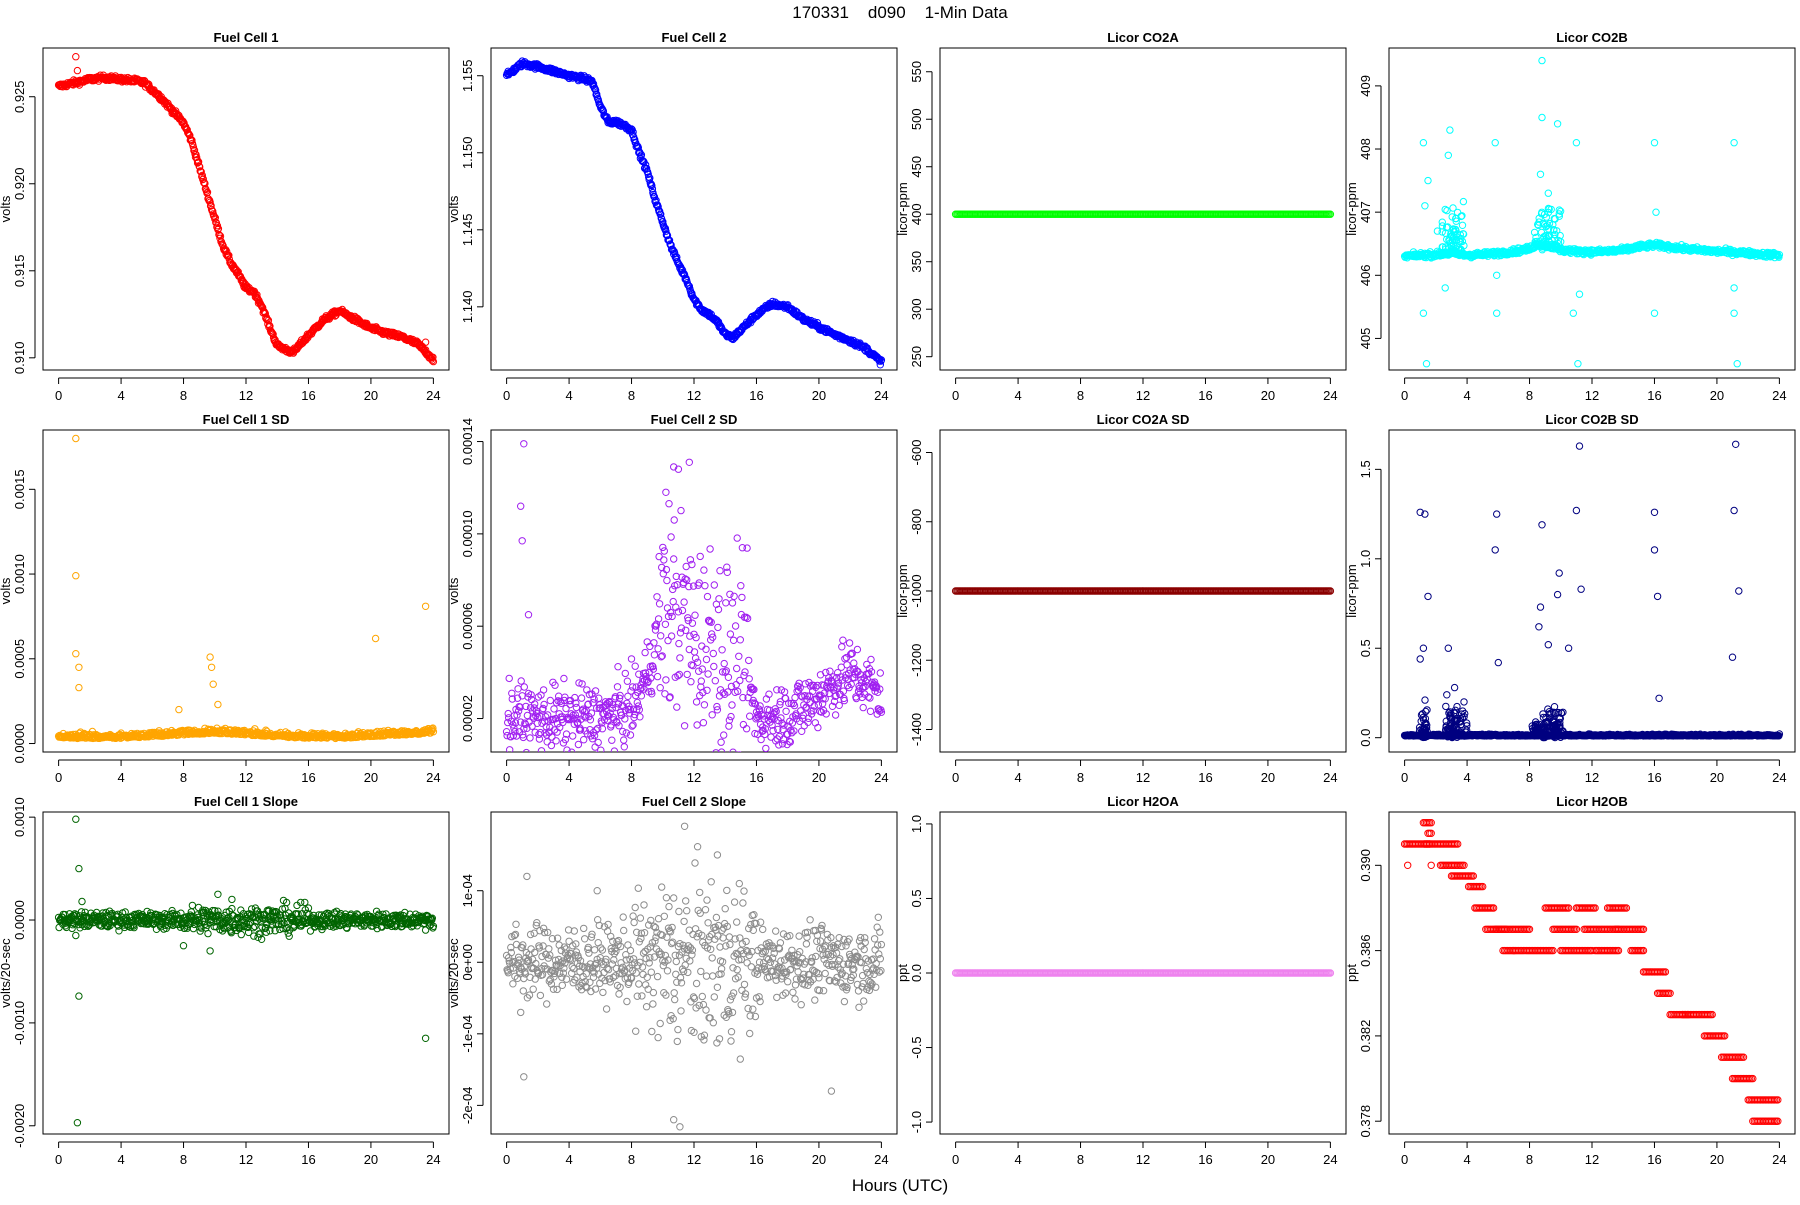  What do you see at coordinates (1143, 37) in the screenshot?
I see `panel-licor-co2a-title: Licor CO2A` at bounding box center [1143, 37].